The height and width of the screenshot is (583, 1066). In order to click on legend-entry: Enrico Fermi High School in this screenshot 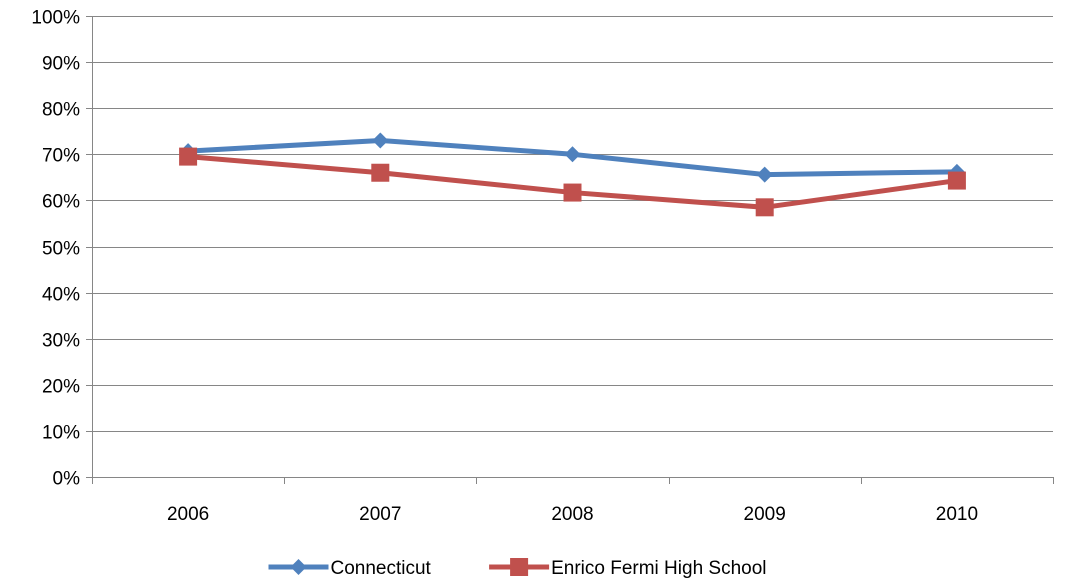, I will do `click(628, 568)`.